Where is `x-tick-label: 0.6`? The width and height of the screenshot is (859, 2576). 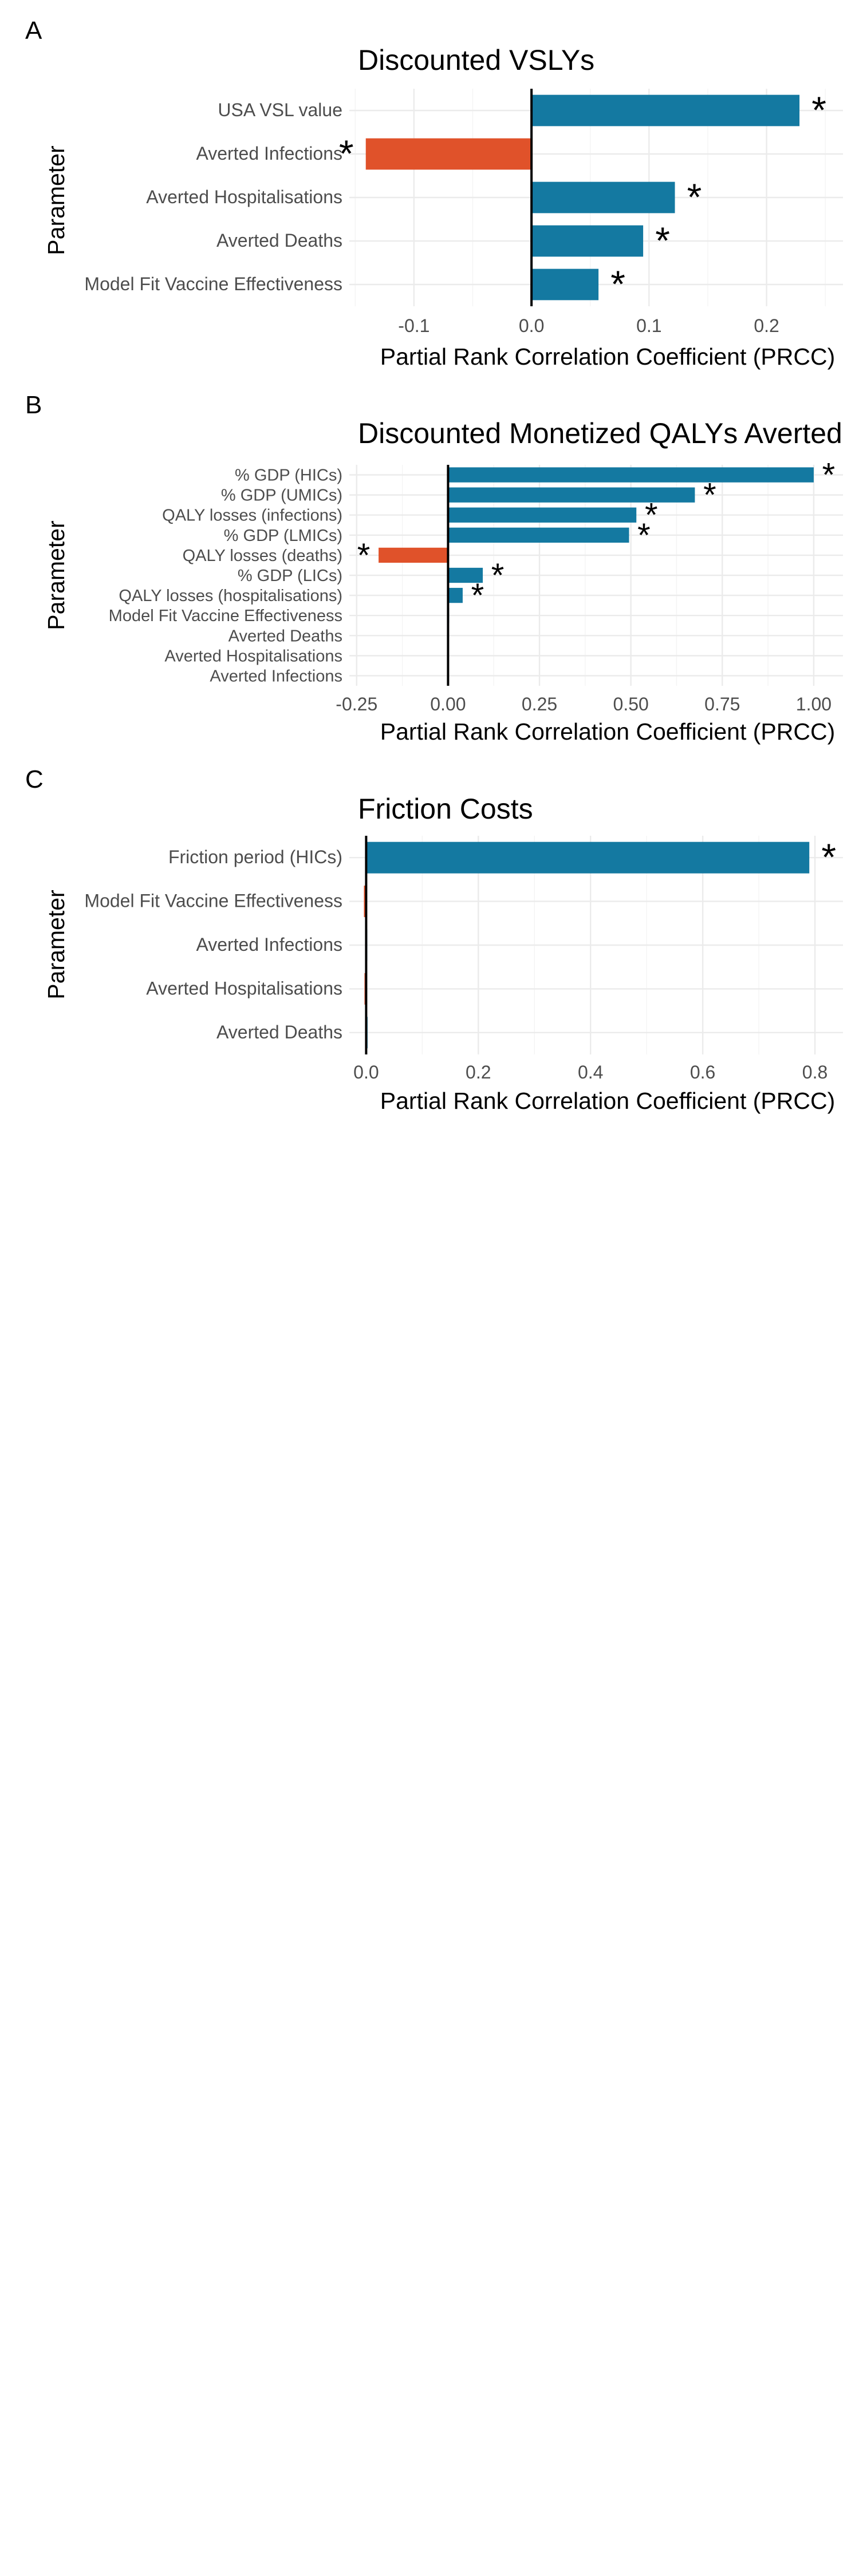 x-tick-label: 0.6 is located at coordinates (702, 1072).